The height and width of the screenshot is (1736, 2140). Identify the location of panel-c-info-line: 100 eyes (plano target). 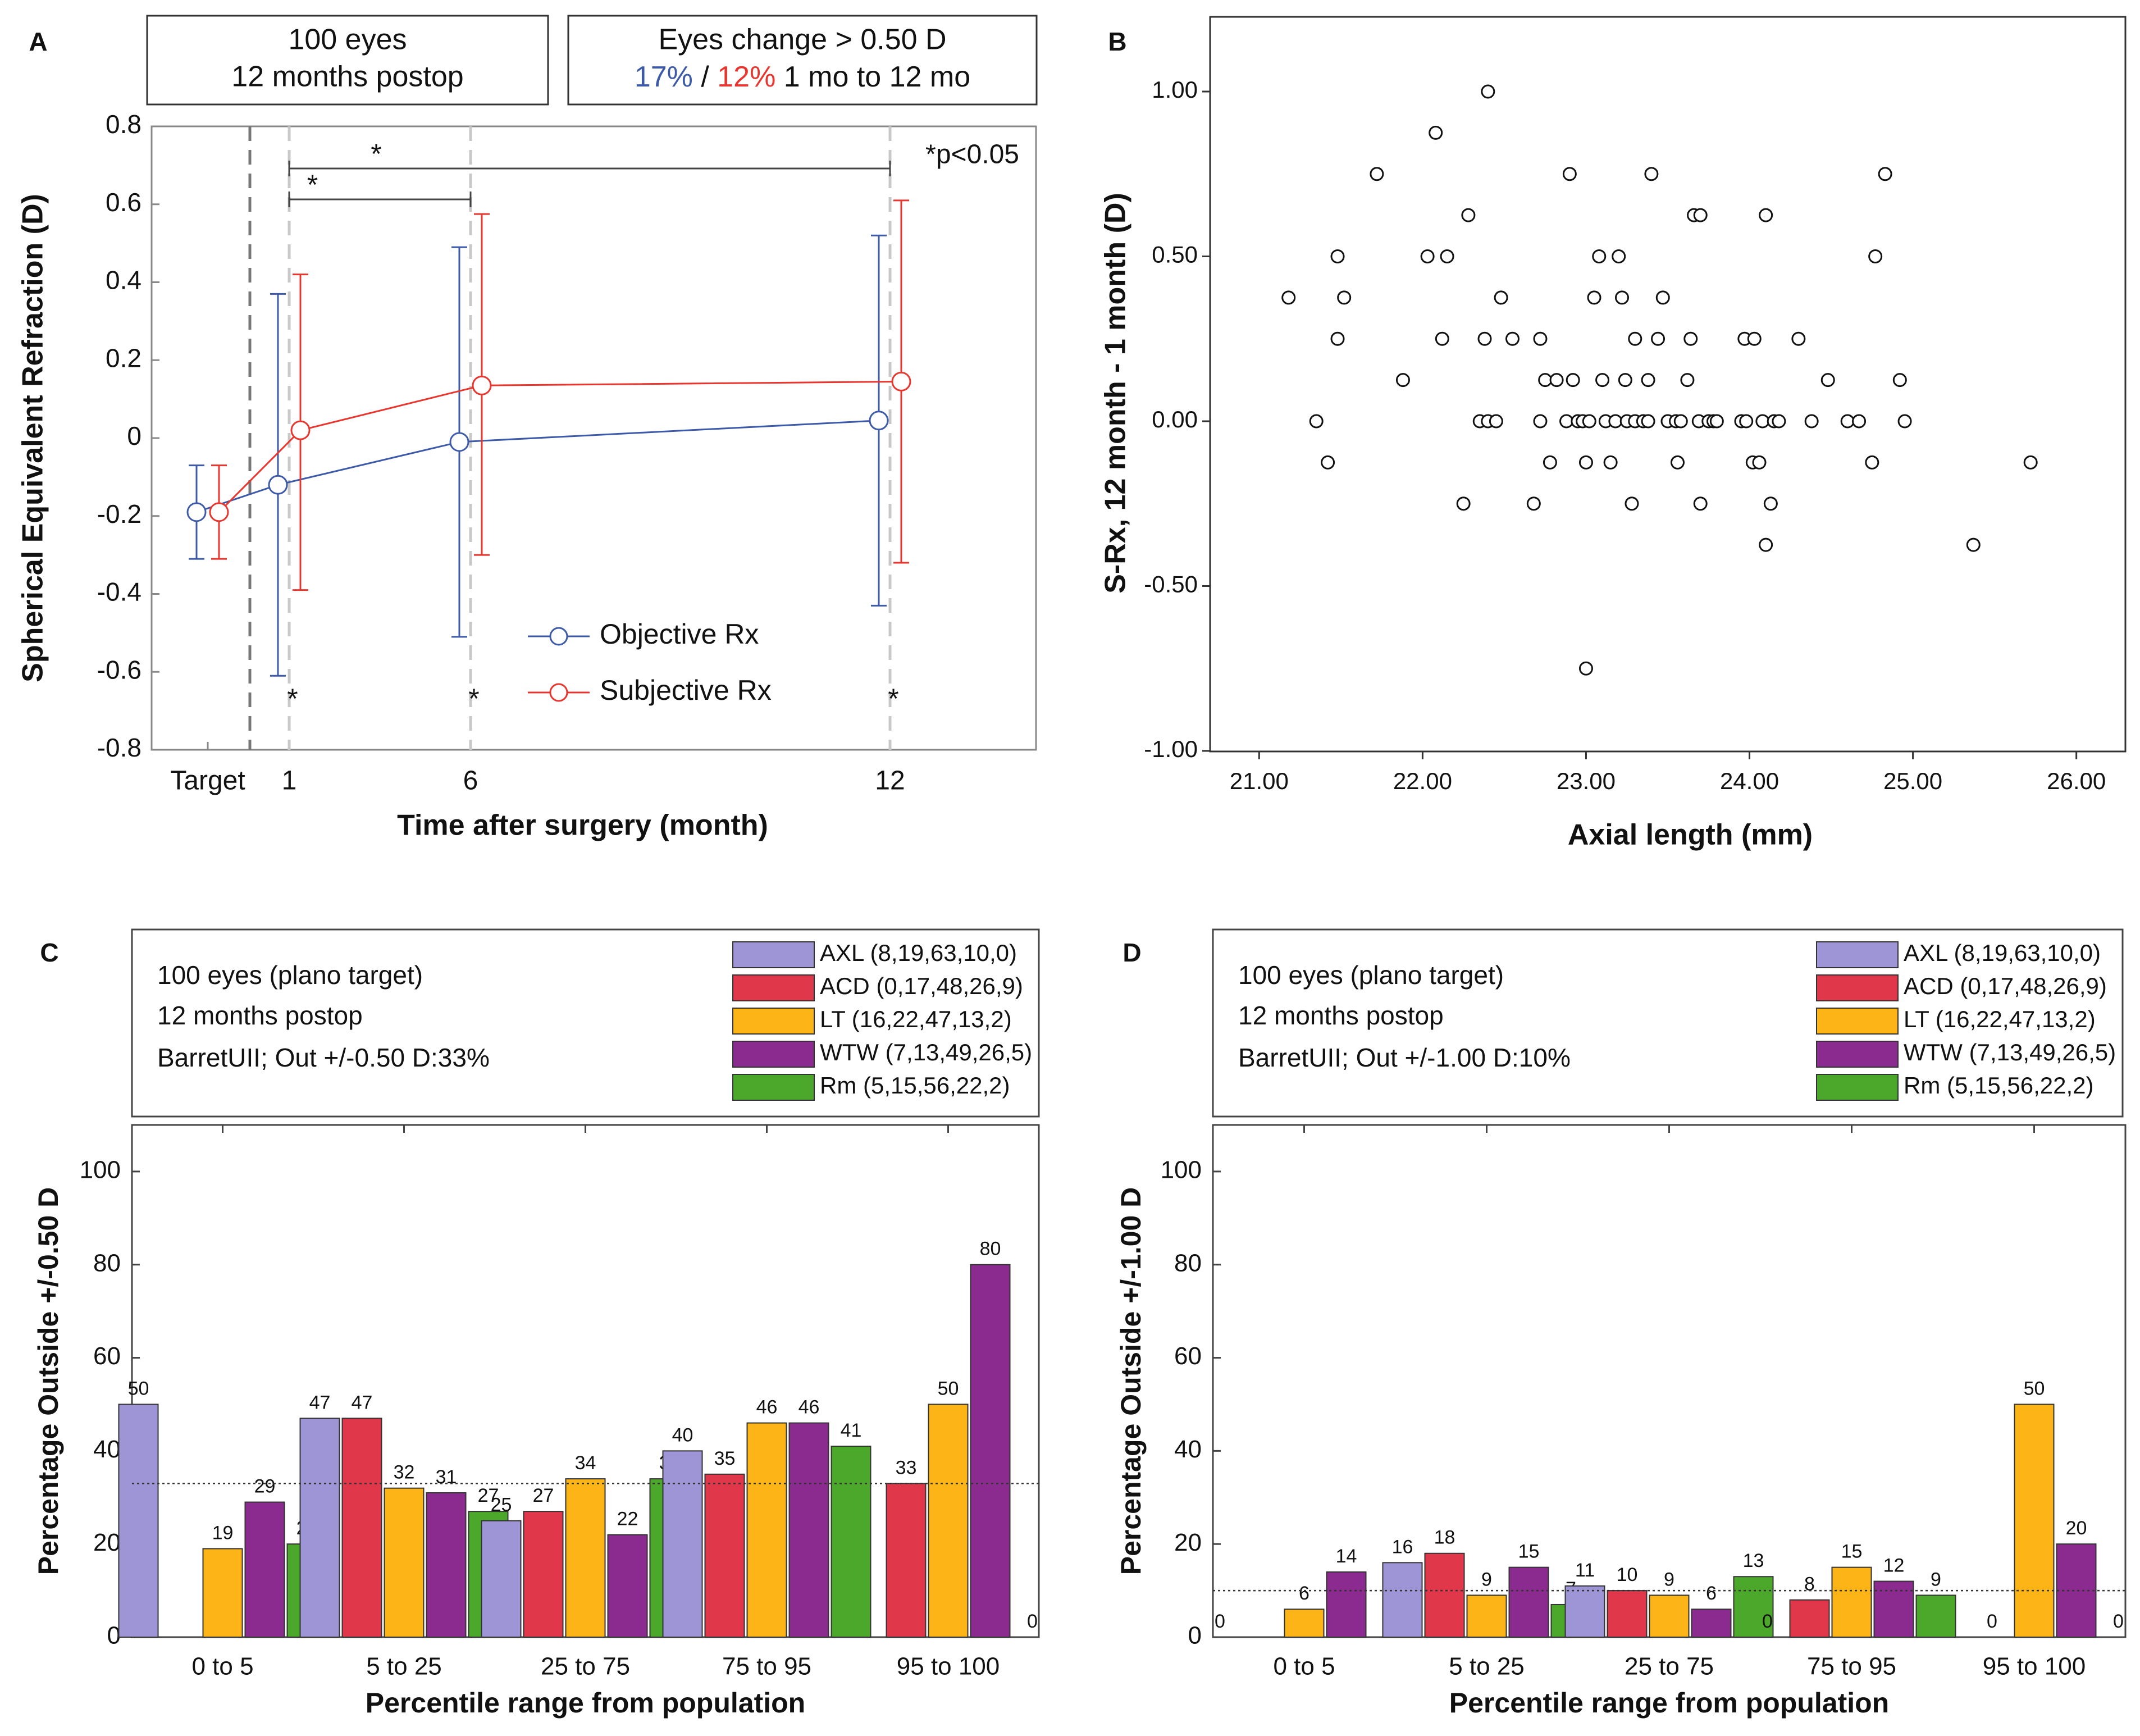
(290, 975).